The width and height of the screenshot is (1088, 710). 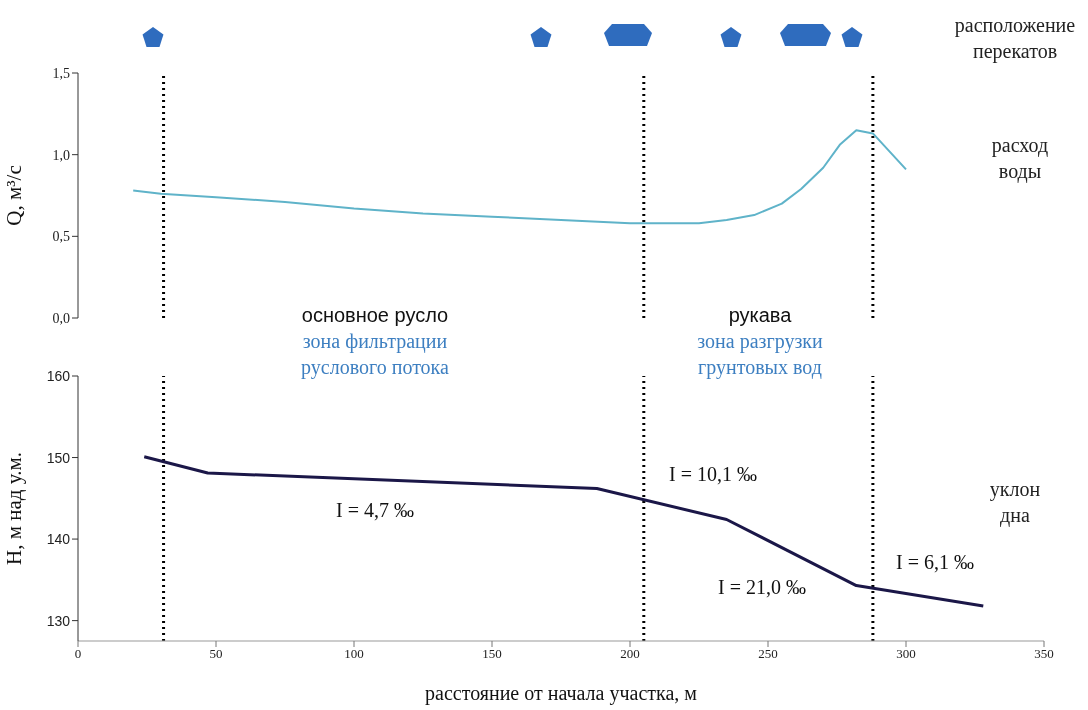 What do you see at coordinates (58, 375) in the screenshot?
I see `y-tick-label: 160` at bounding box center [58, 375].